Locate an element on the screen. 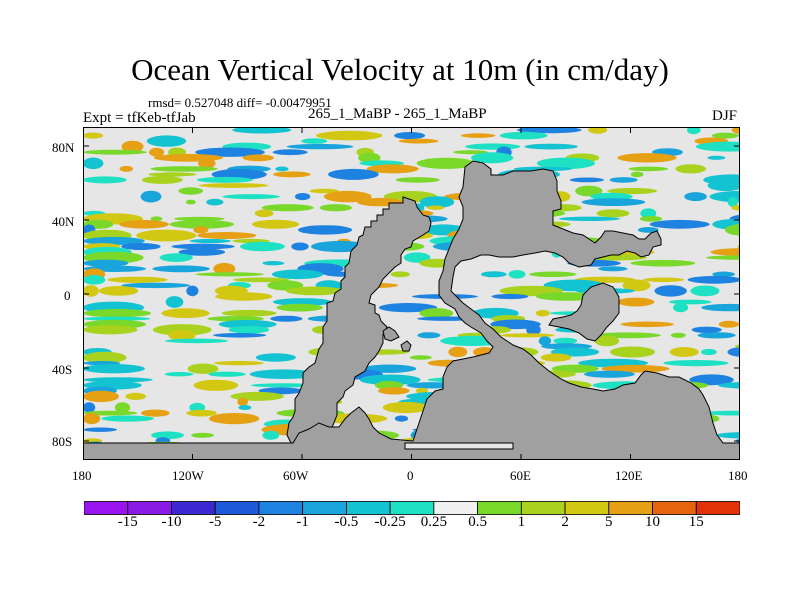 The height and width of the screenshot is (600, 800). colorbar-label: 2 is located at coordinates (565, 522).